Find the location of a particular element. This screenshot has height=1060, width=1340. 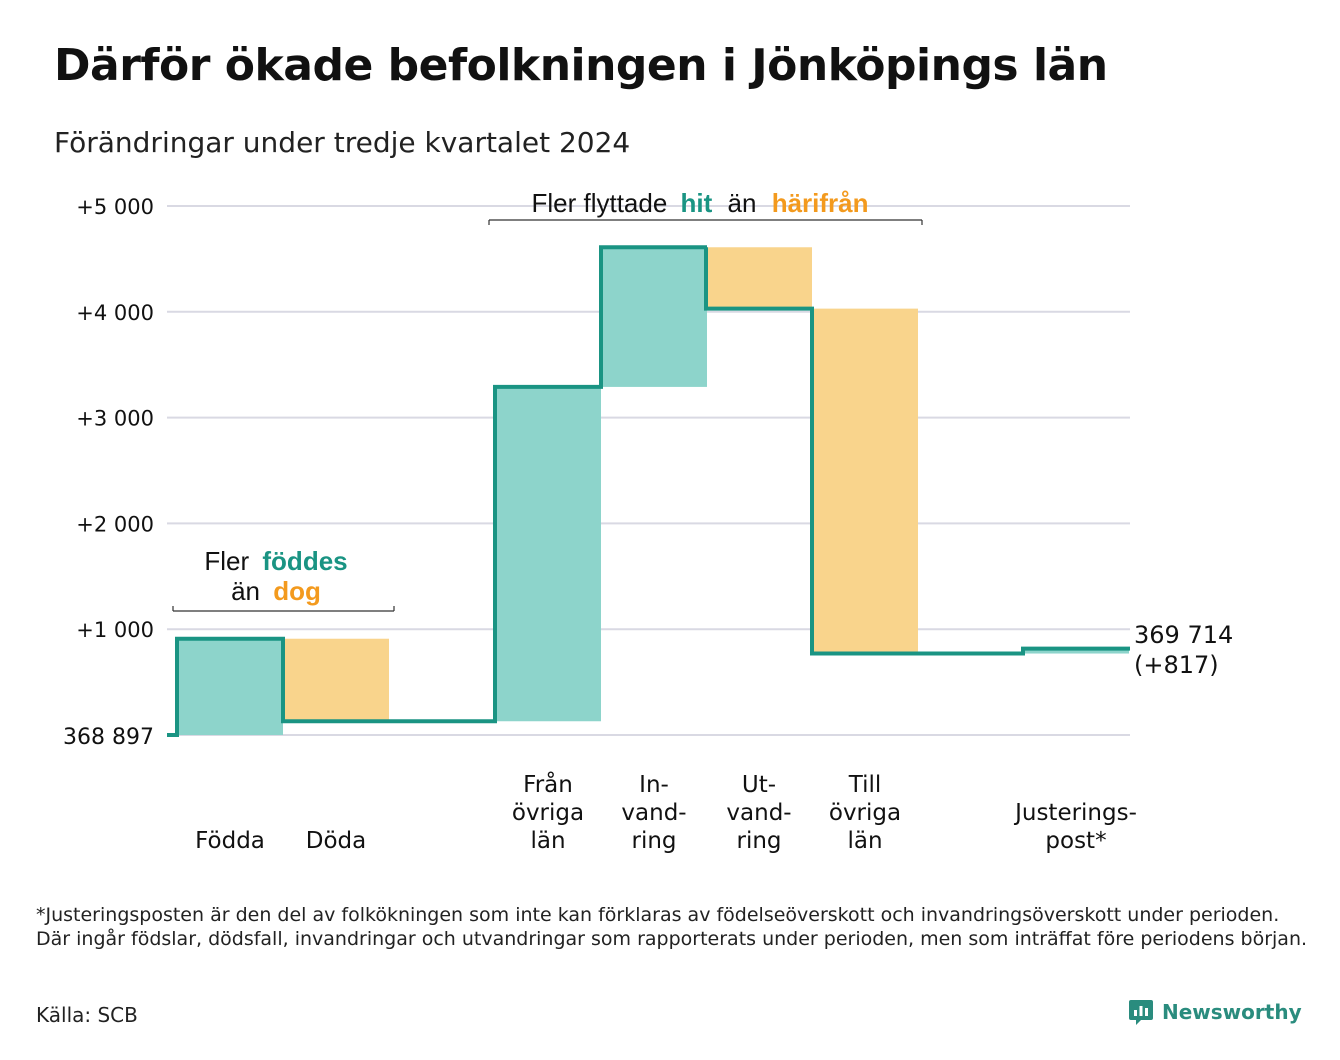

births-annotation-highlight: föddes is located at coordinates (304, 561).